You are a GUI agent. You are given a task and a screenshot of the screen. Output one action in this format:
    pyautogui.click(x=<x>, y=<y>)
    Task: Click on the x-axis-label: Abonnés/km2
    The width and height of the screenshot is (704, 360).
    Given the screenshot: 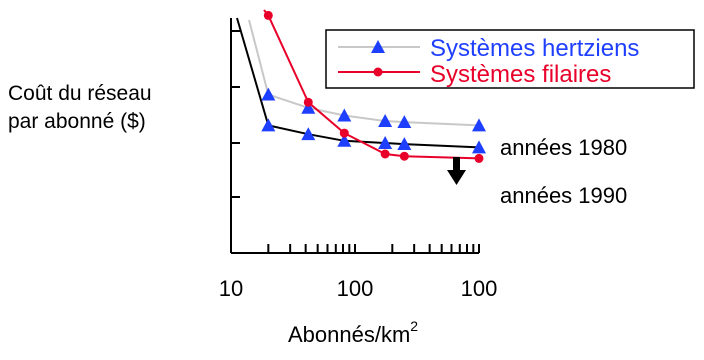 What is the action you would take?
    pyautogui.click(x=353, y=333)
    